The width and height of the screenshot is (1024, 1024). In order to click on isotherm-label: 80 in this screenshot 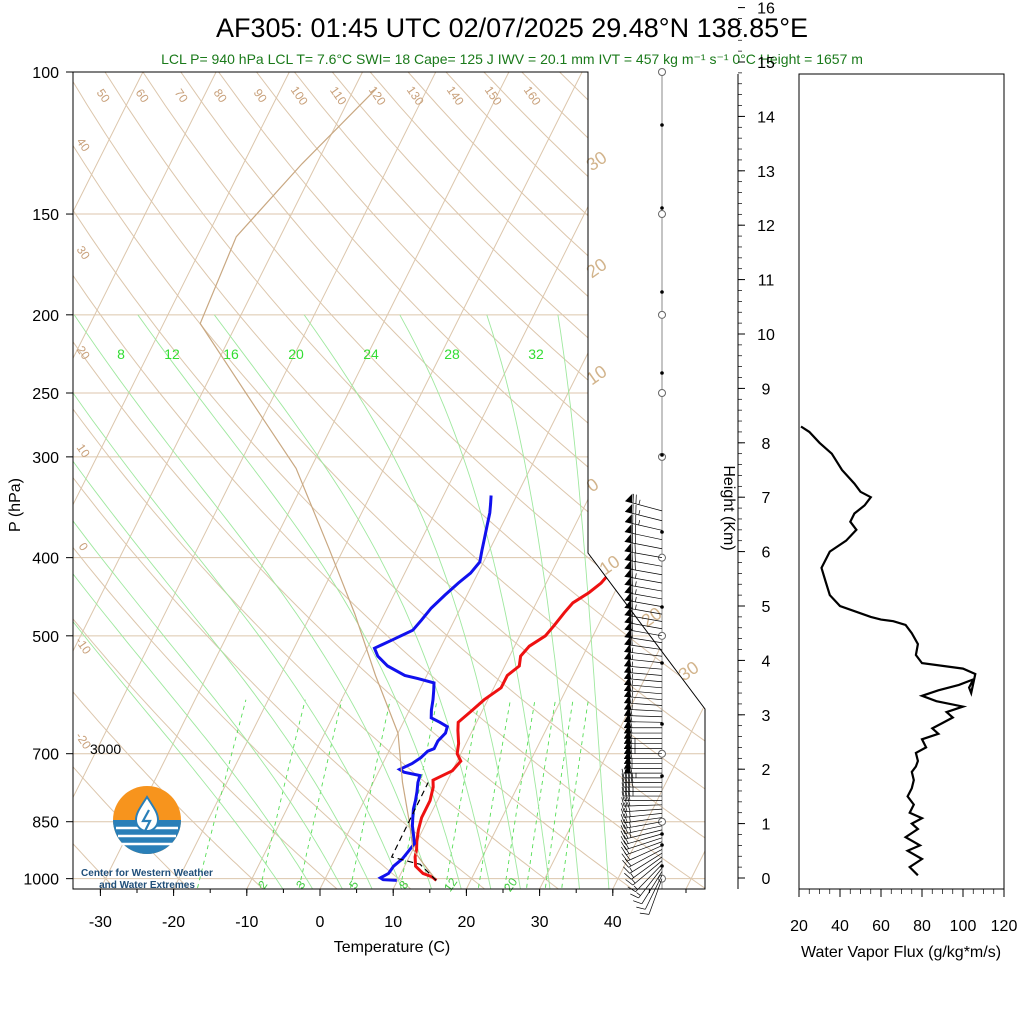, I will do `click(220, 95)`.